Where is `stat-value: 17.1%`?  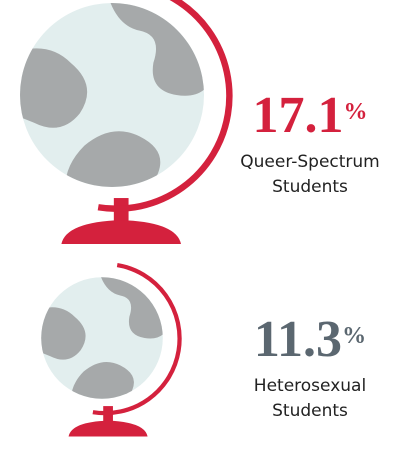
stat-value: 17.1% is located at coordinates (306, 116).